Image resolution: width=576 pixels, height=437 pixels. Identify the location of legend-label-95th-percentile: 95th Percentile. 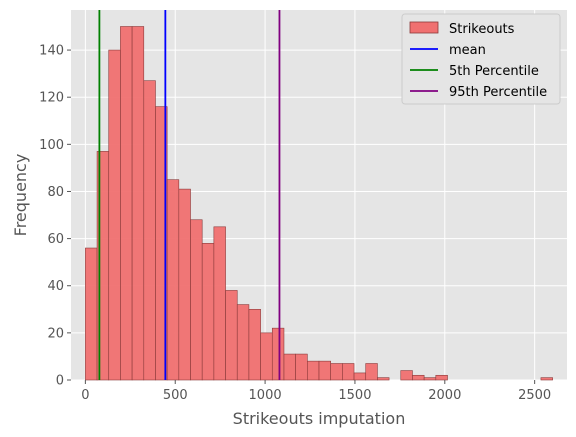
(498, 92).